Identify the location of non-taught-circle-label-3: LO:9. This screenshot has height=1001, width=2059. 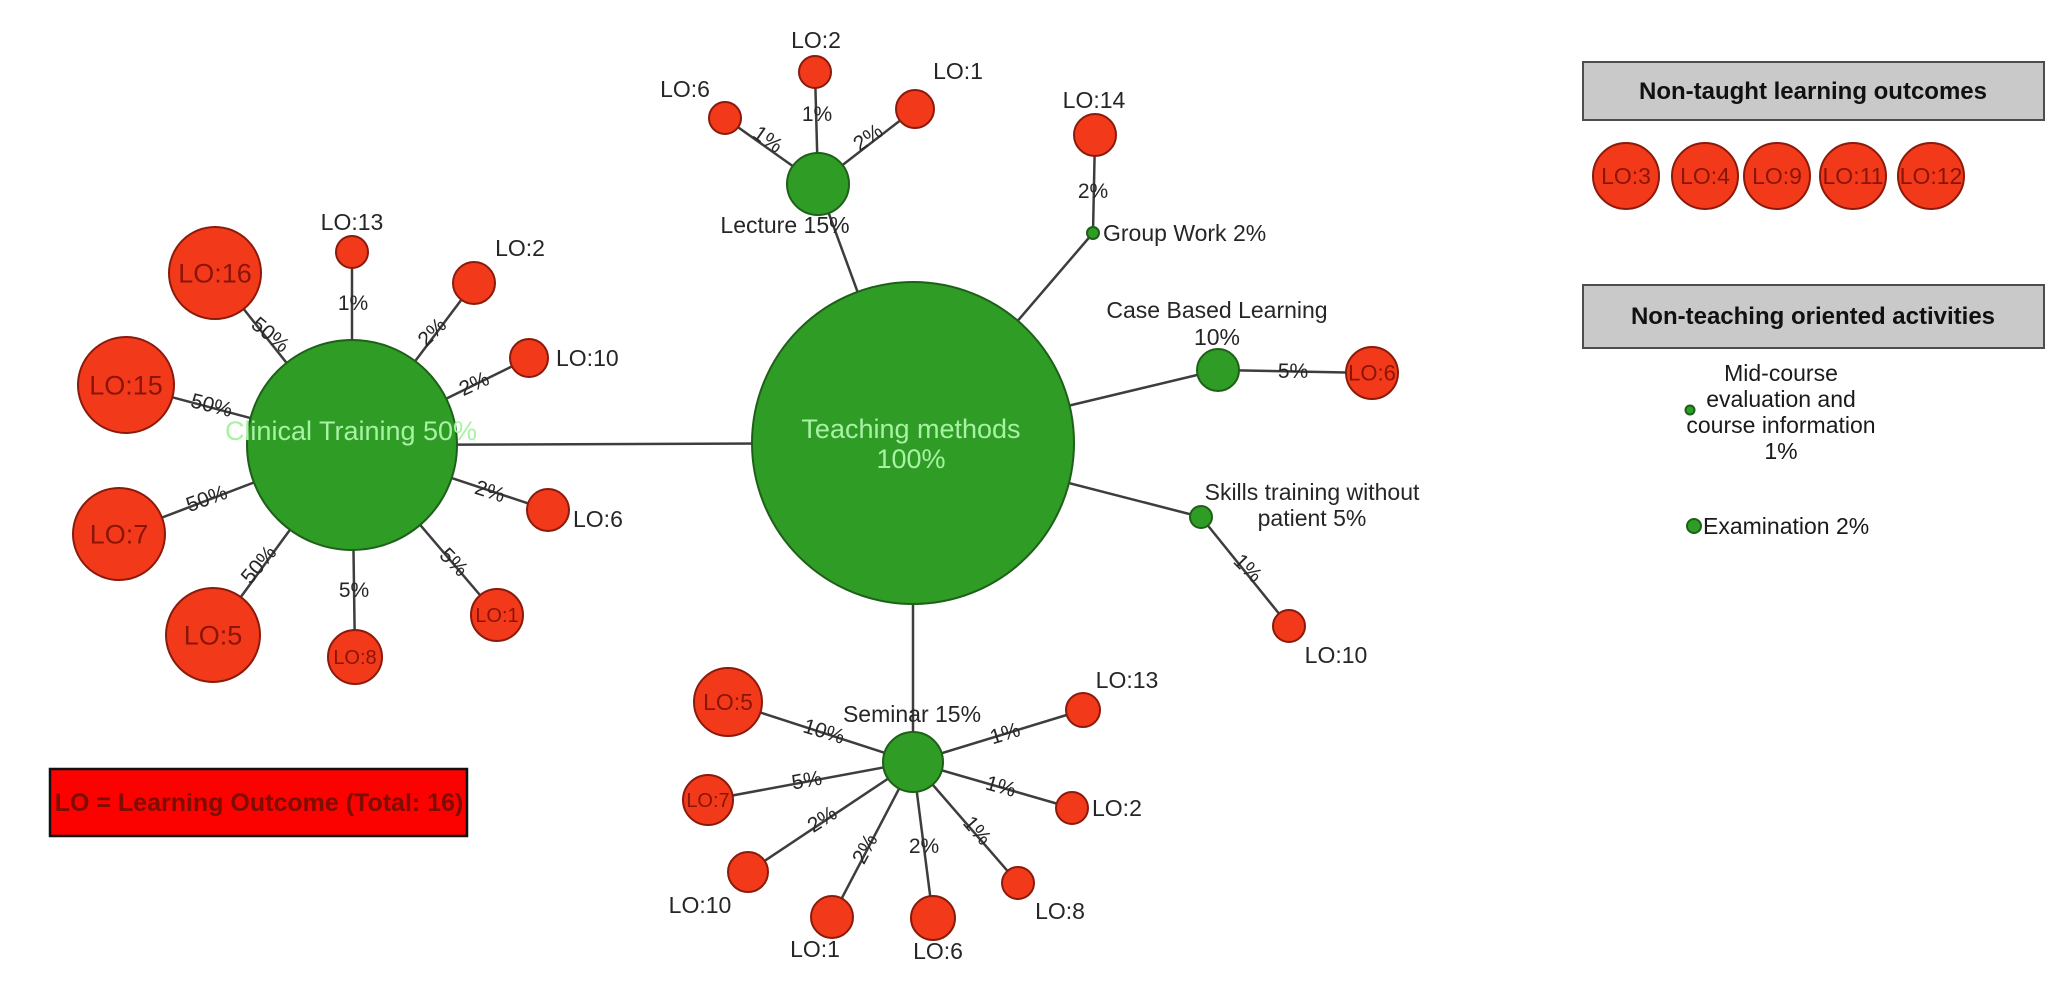
(1777, 176).